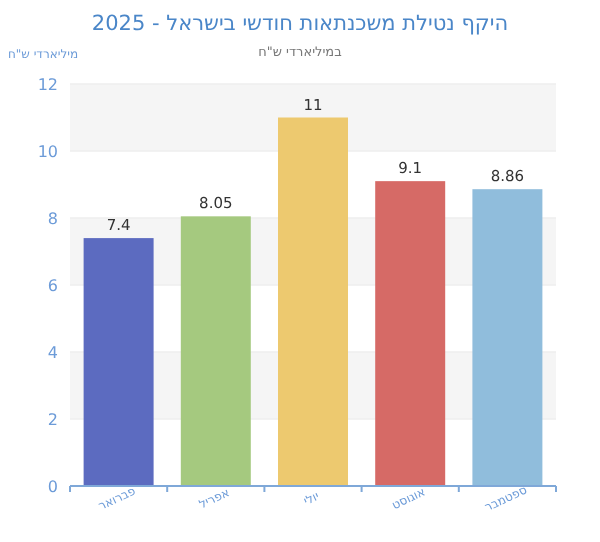  I want to click on y-tick-label: 12, so click(47, 84).